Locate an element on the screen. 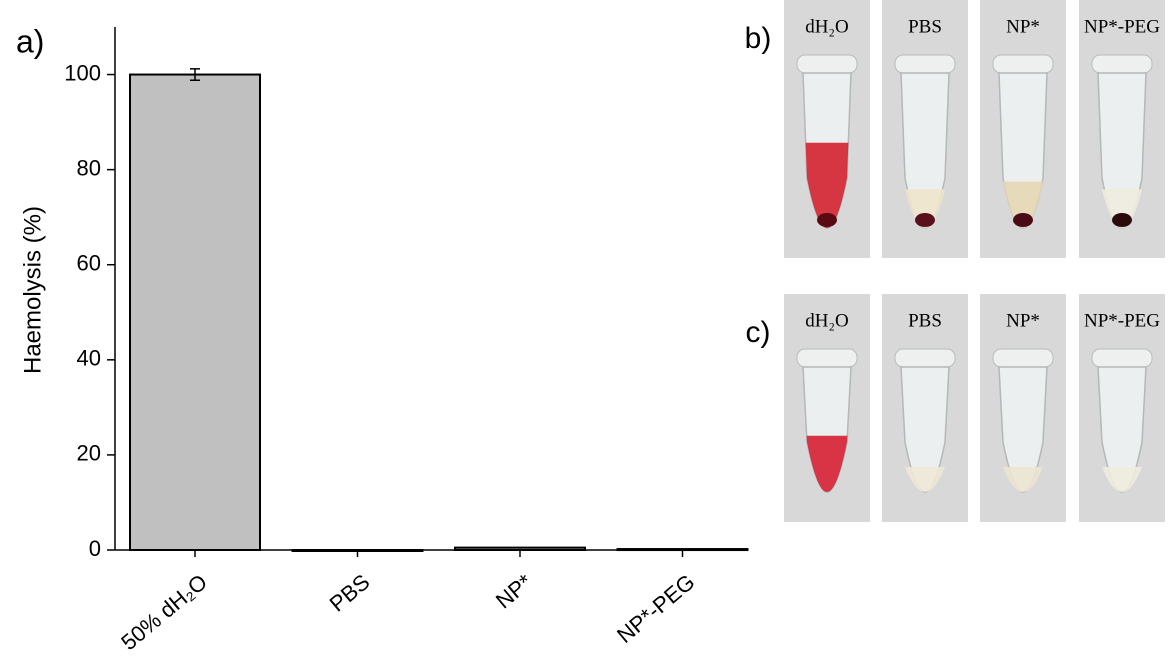 This screenshot has width=1169, height=664. y-tick-label: 100 is located at coordinates (82, 72).